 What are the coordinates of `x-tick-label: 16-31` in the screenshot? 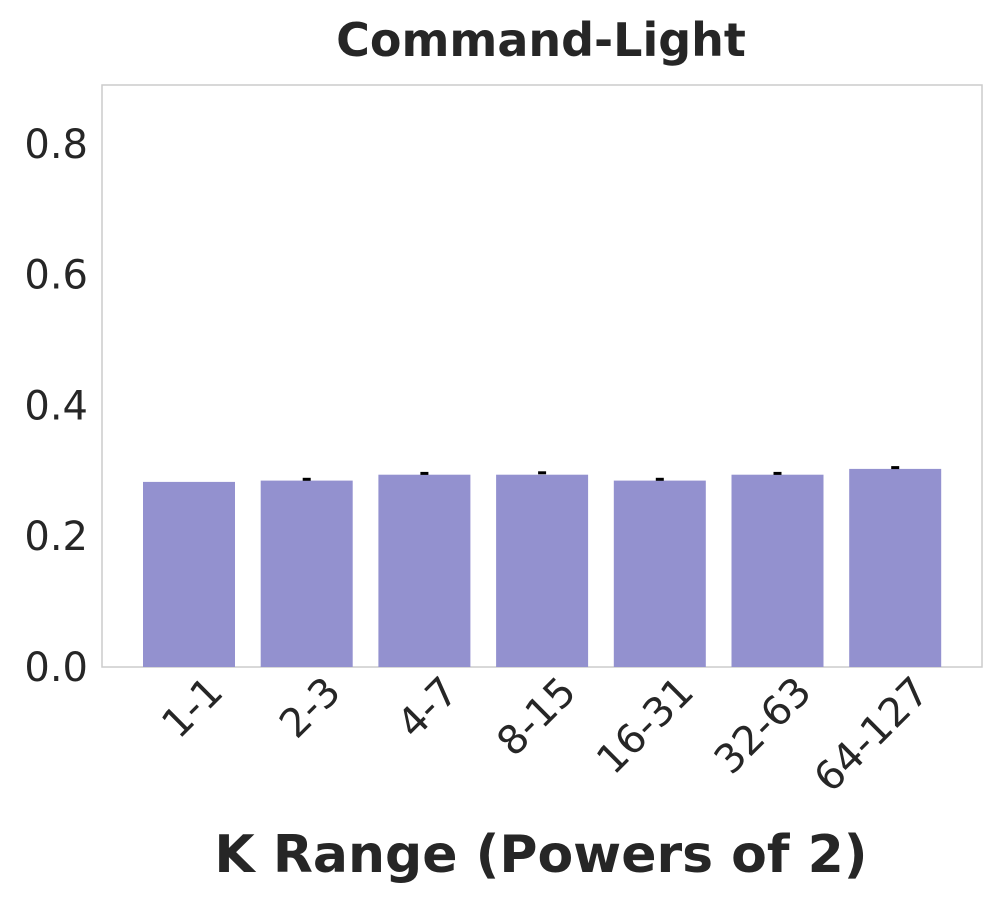 It's located at (645, 726).